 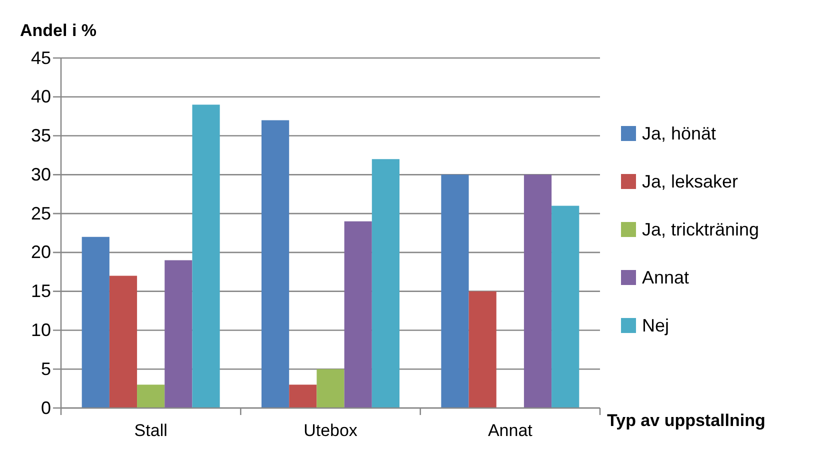 What do you see at coordinates (40, 96) in the screenshot?
I see `y-tick-label: 40` at bounding box center [40, 96].